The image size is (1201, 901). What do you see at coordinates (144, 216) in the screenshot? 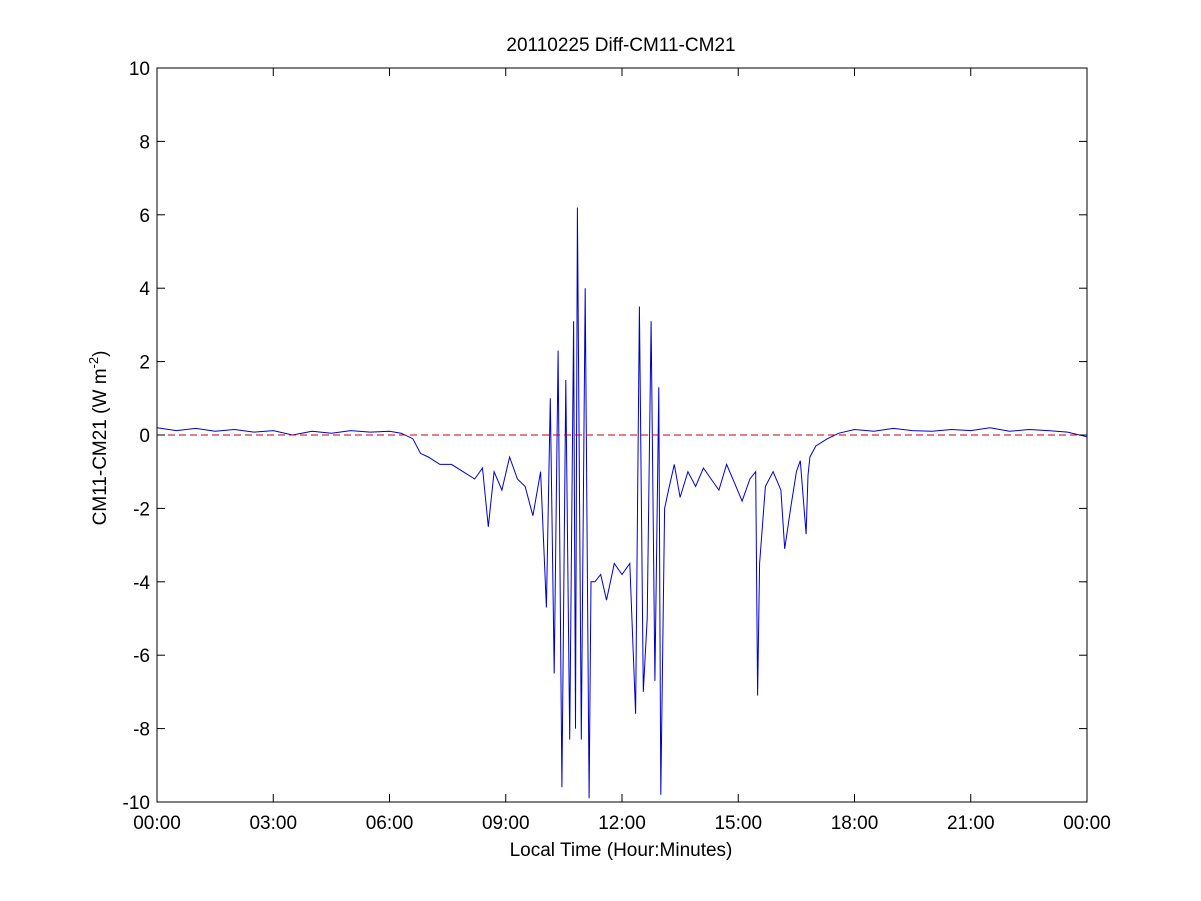
I see `y-tick-label: 6` at bounding box center [144, 216].